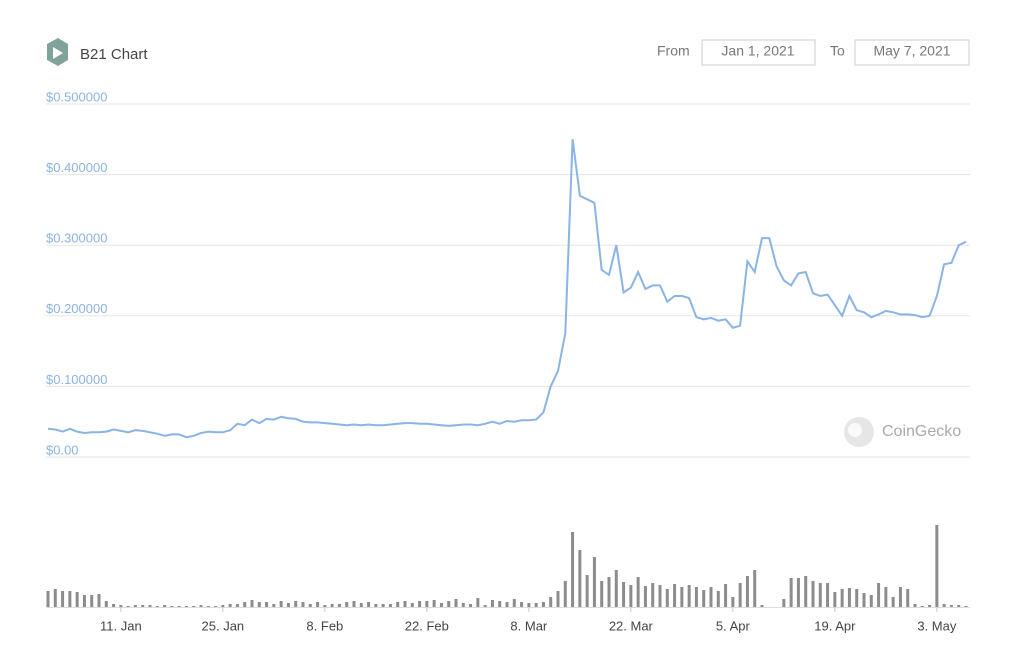  I want to click on to-input, so click(912, 52).